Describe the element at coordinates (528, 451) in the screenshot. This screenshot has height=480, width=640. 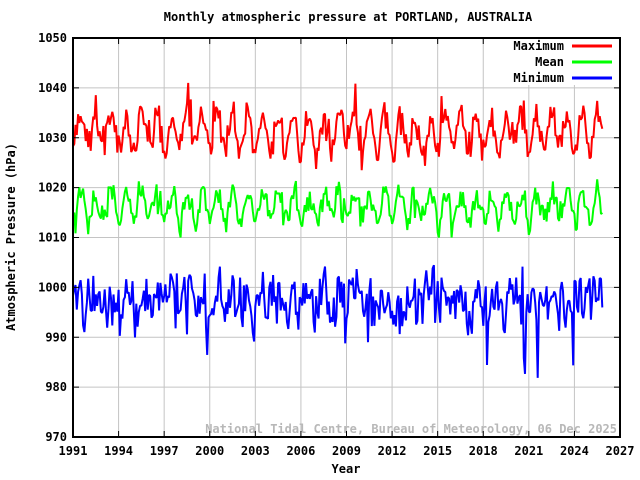
I see `x-tick-label: 2021` at that location.